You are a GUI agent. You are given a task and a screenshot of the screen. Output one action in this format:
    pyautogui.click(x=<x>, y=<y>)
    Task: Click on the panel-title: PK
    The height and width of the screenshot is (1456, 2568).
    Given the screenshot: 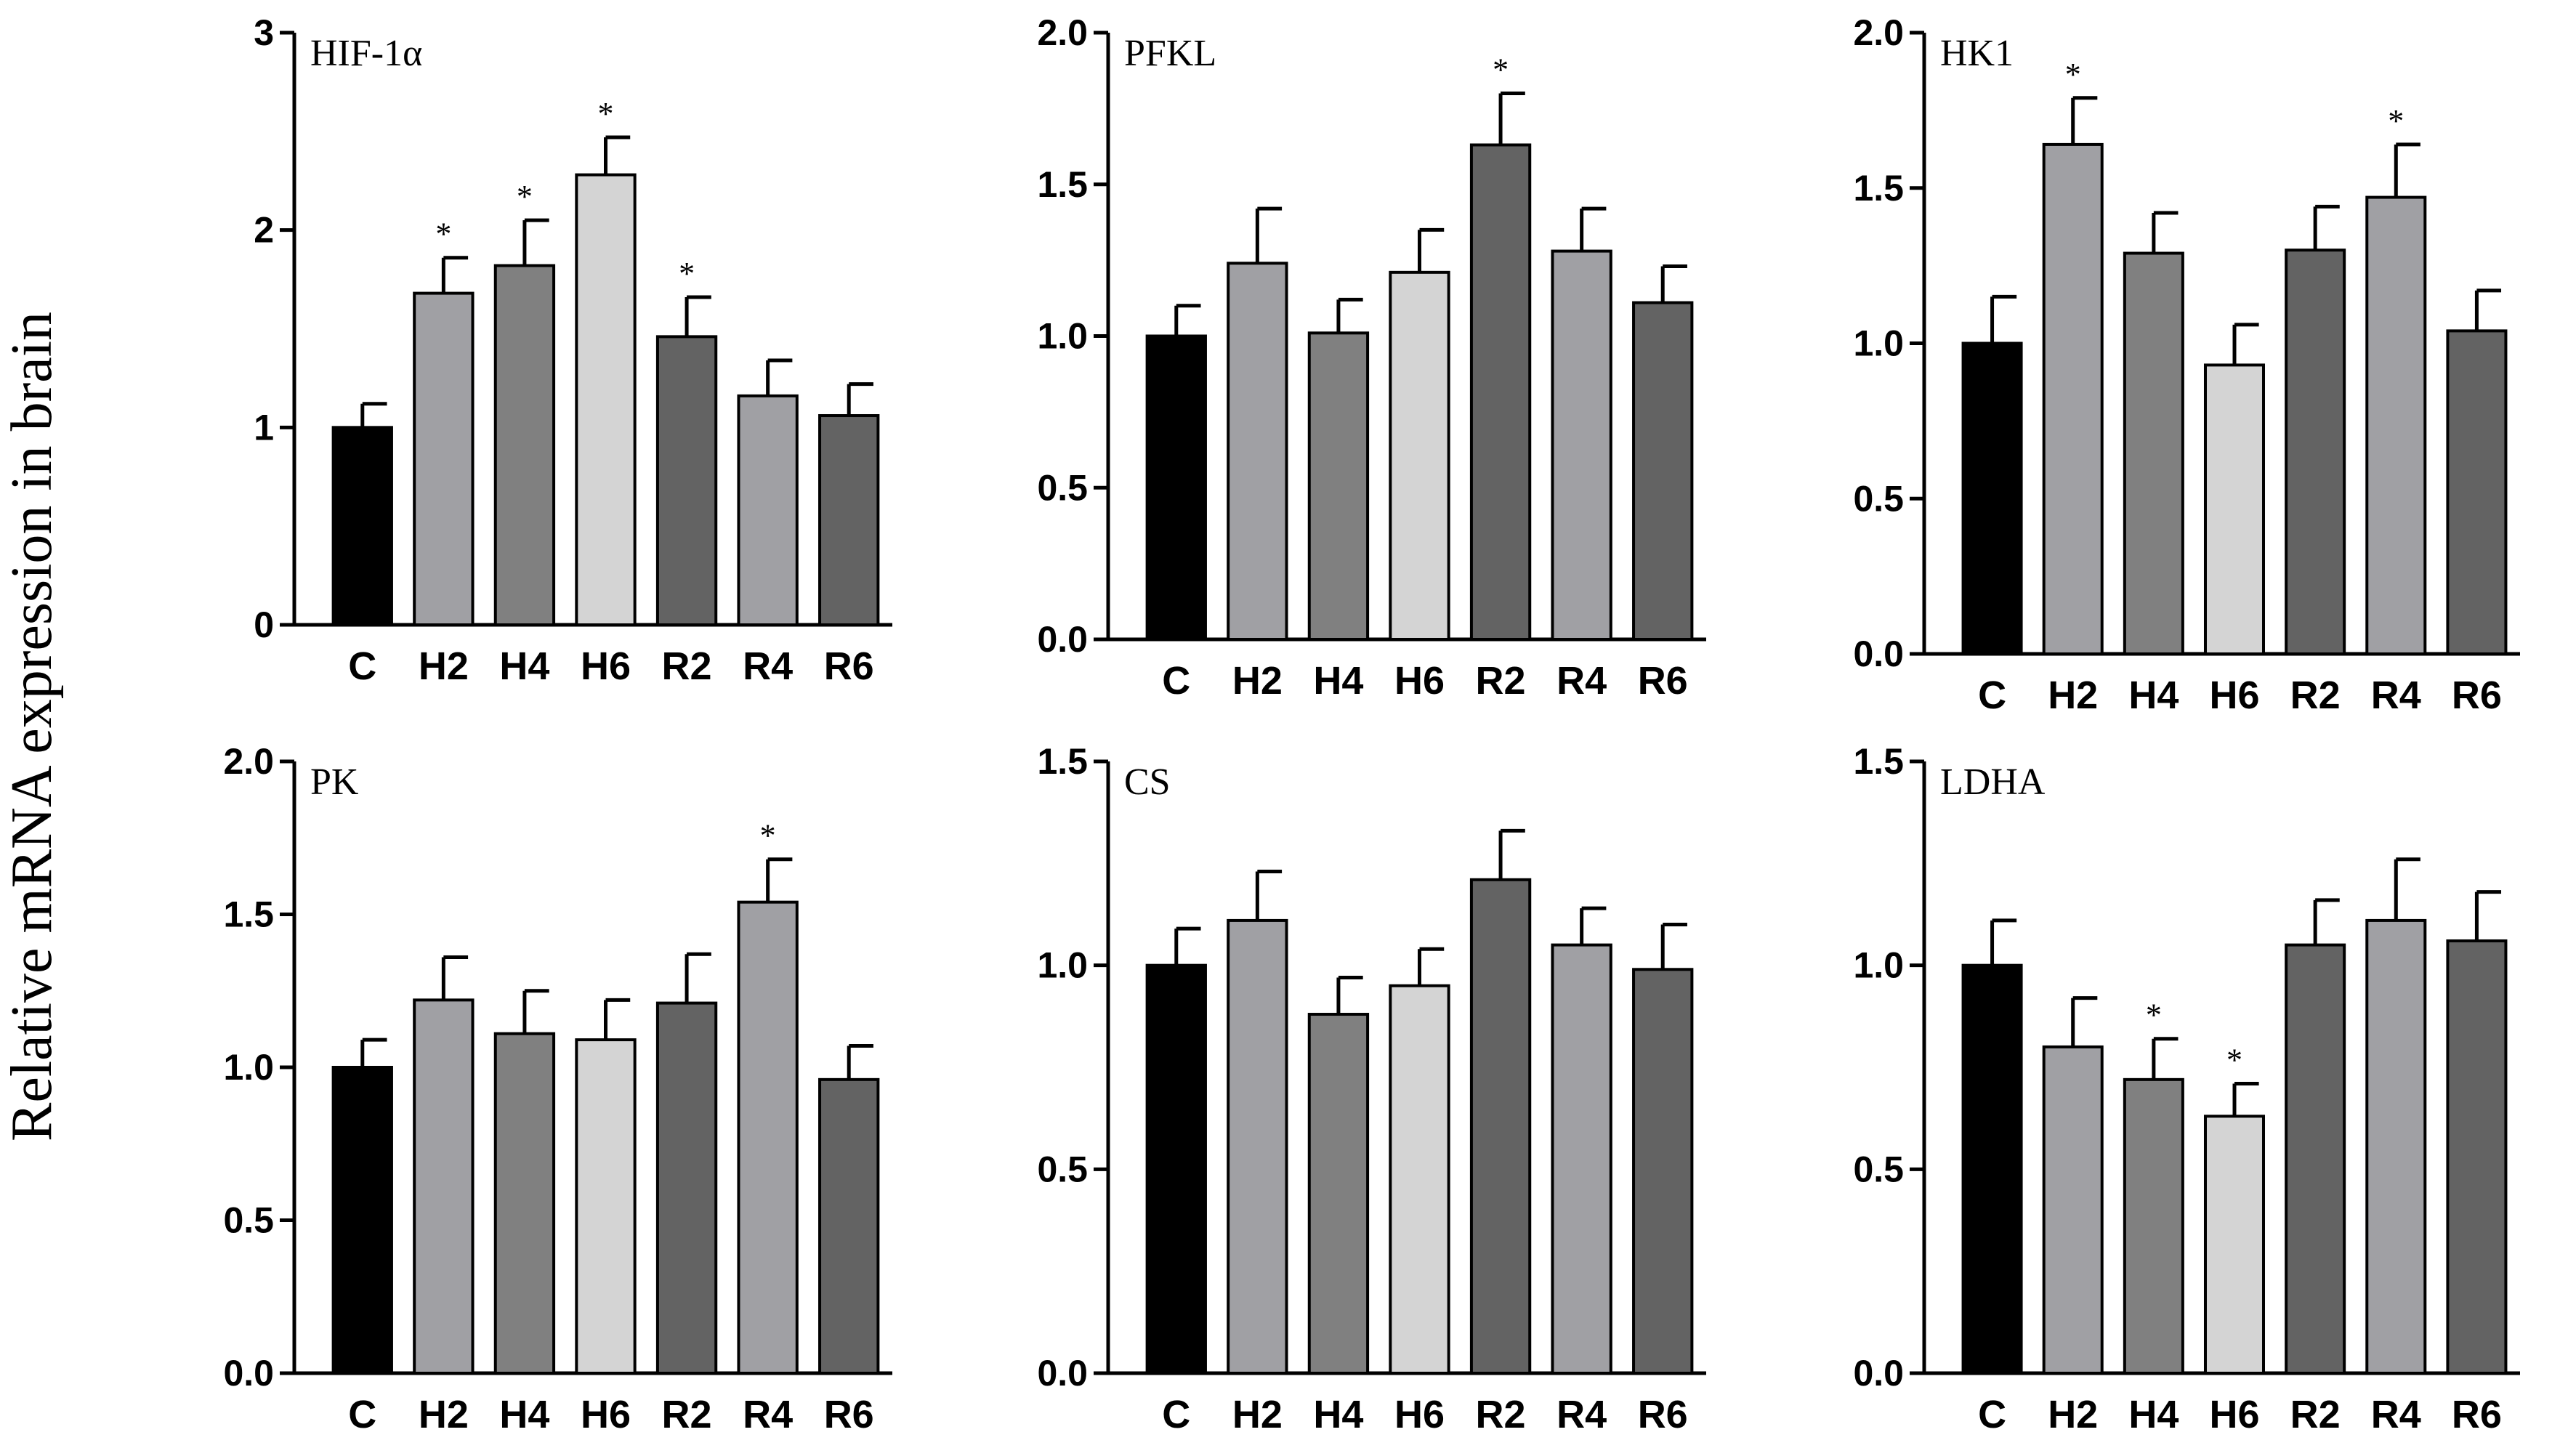 What is the action you would take?
    pyautogui.click(x=334, y=782)
    